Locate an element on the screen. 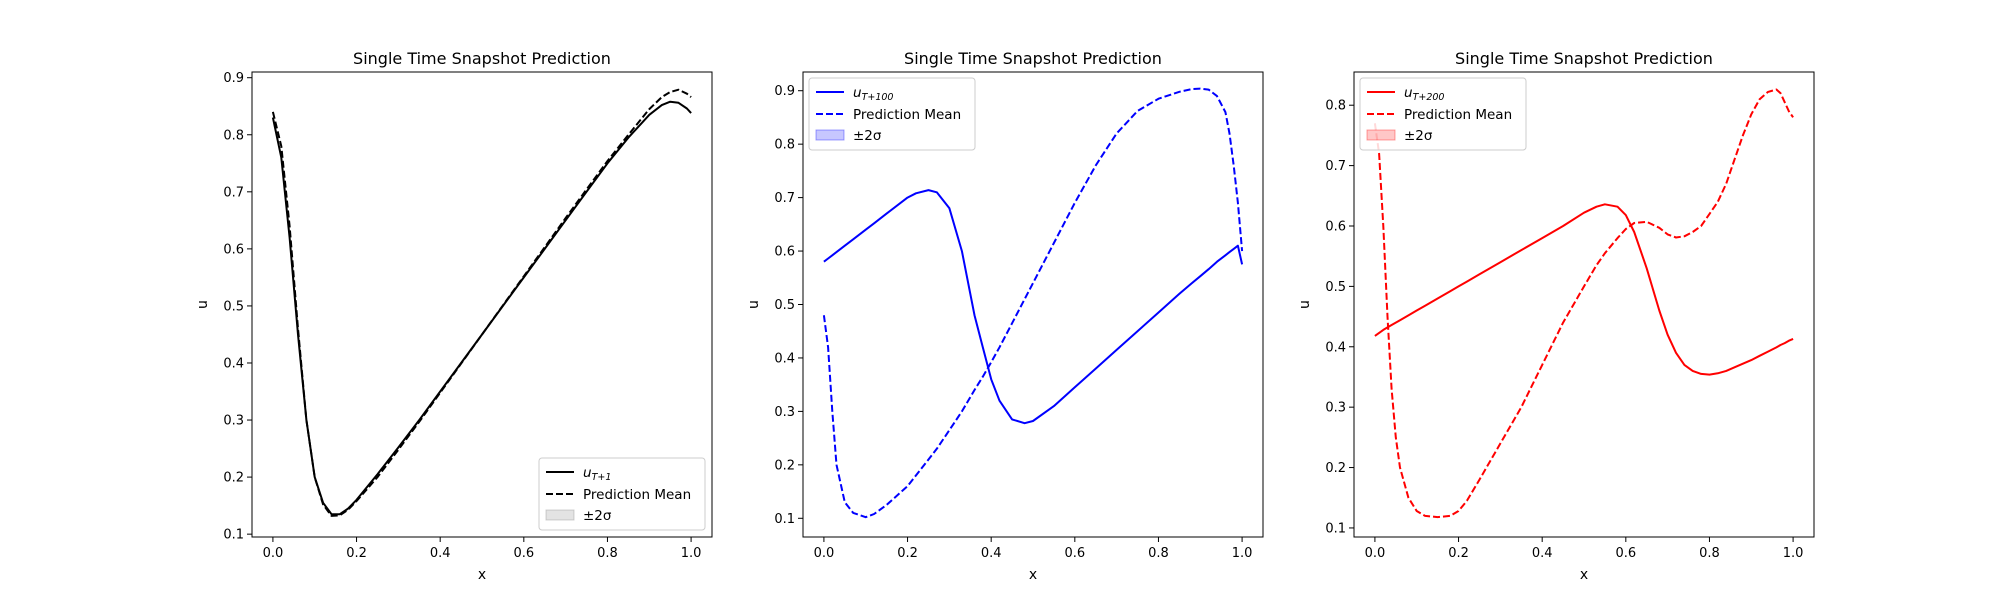 The height and width of the screenshot is (600, 2000). legend: uT+100 Prediction Mean ±2σ is located at coordinates (892, 114).